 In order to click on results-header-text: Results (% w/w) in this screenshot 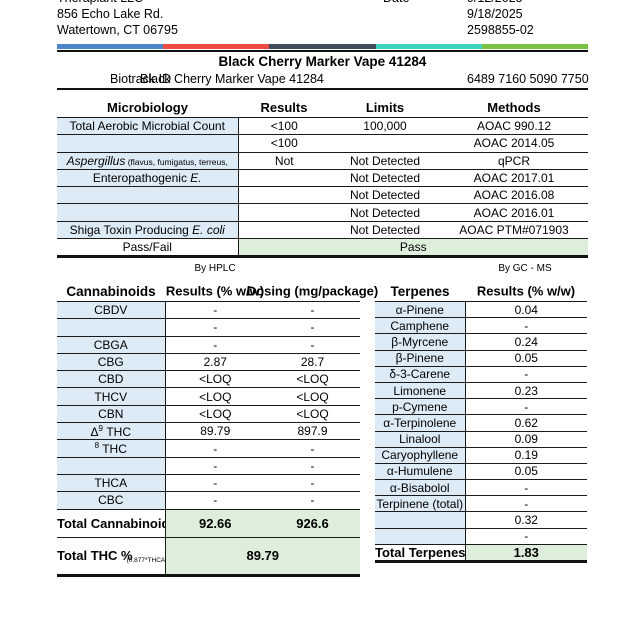, I will do `click(215, 291)`.